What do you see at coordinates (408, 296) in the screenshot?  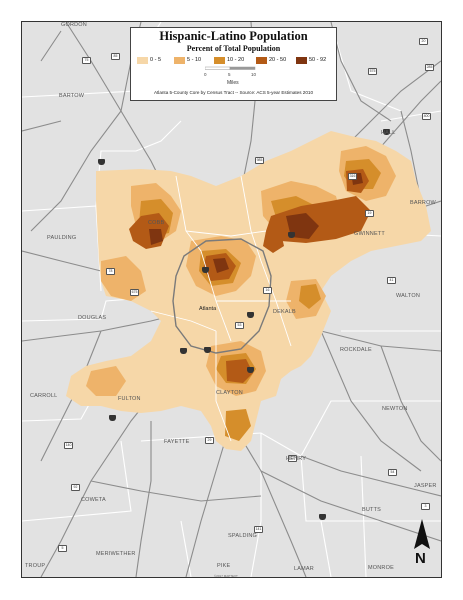 I see `county-label-walton: WALTON` at bounding box center [408, 296].